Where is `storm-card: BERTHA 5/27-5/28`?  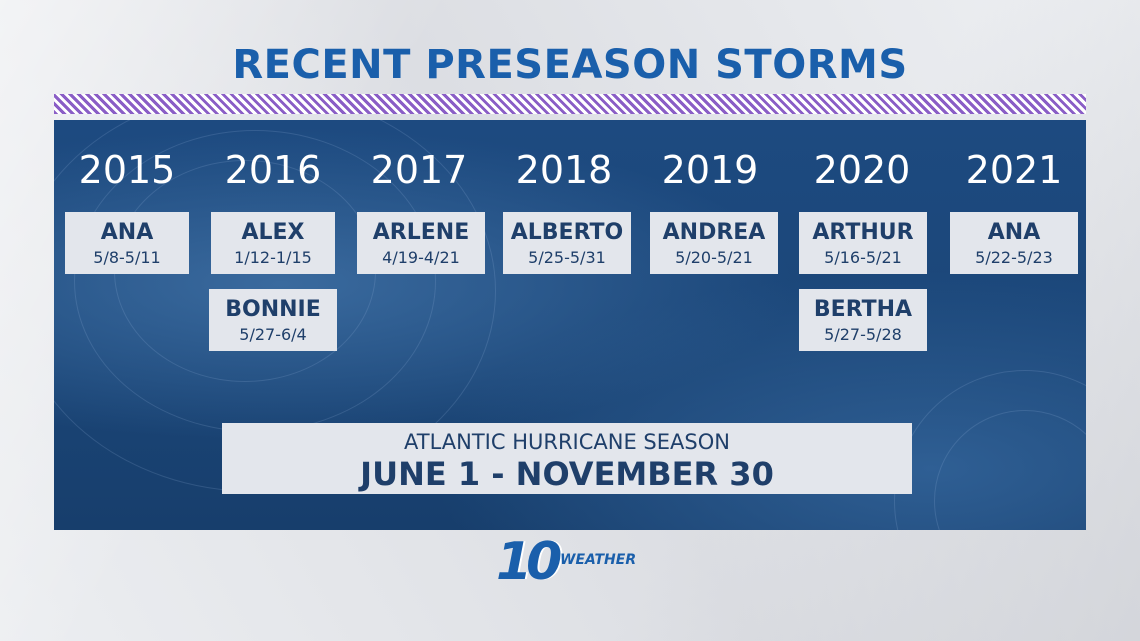 storm-card: BERTHA 5/27-5/28 is located at coordinates (863, 320).